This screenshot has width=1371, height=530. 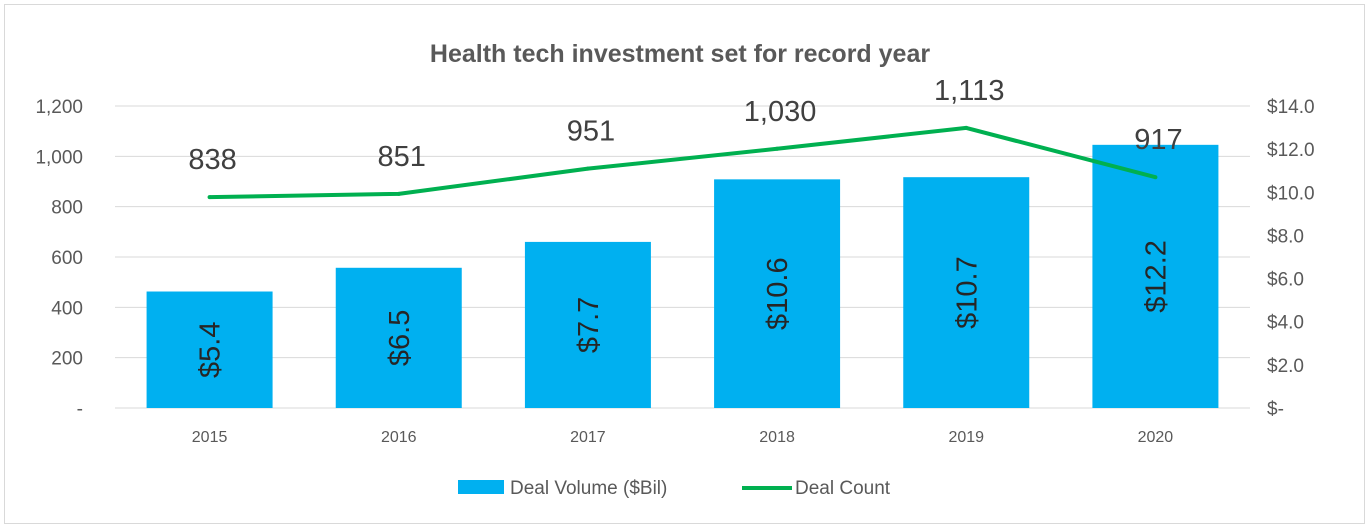 I want to click on bar-data-label: $10.7, so click(x=967, y=292).